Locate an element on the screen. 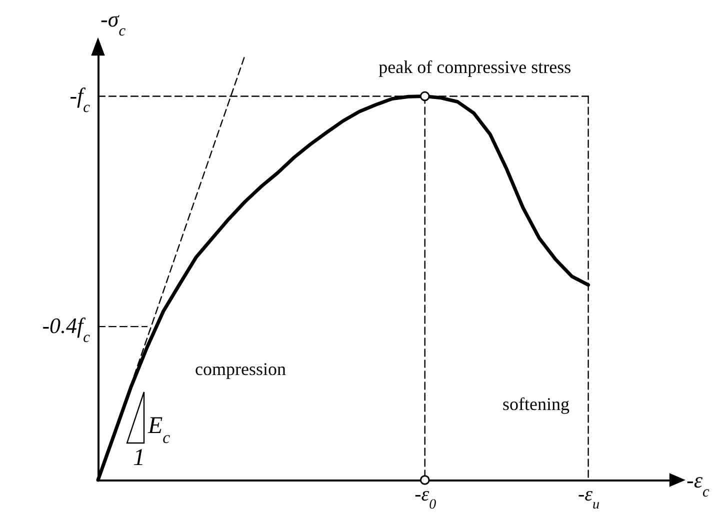 The image size is (713, 515). x-tick-label: -ε$_{0}$ is located at coordinates (425, 498).